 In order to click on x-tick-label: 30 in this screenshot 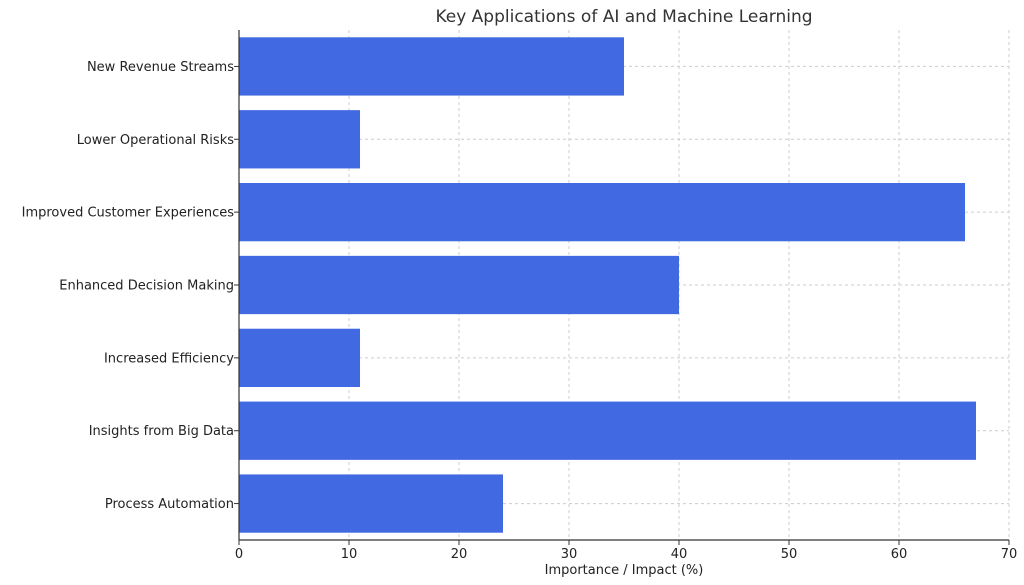, I will do `click(569, 554)`.